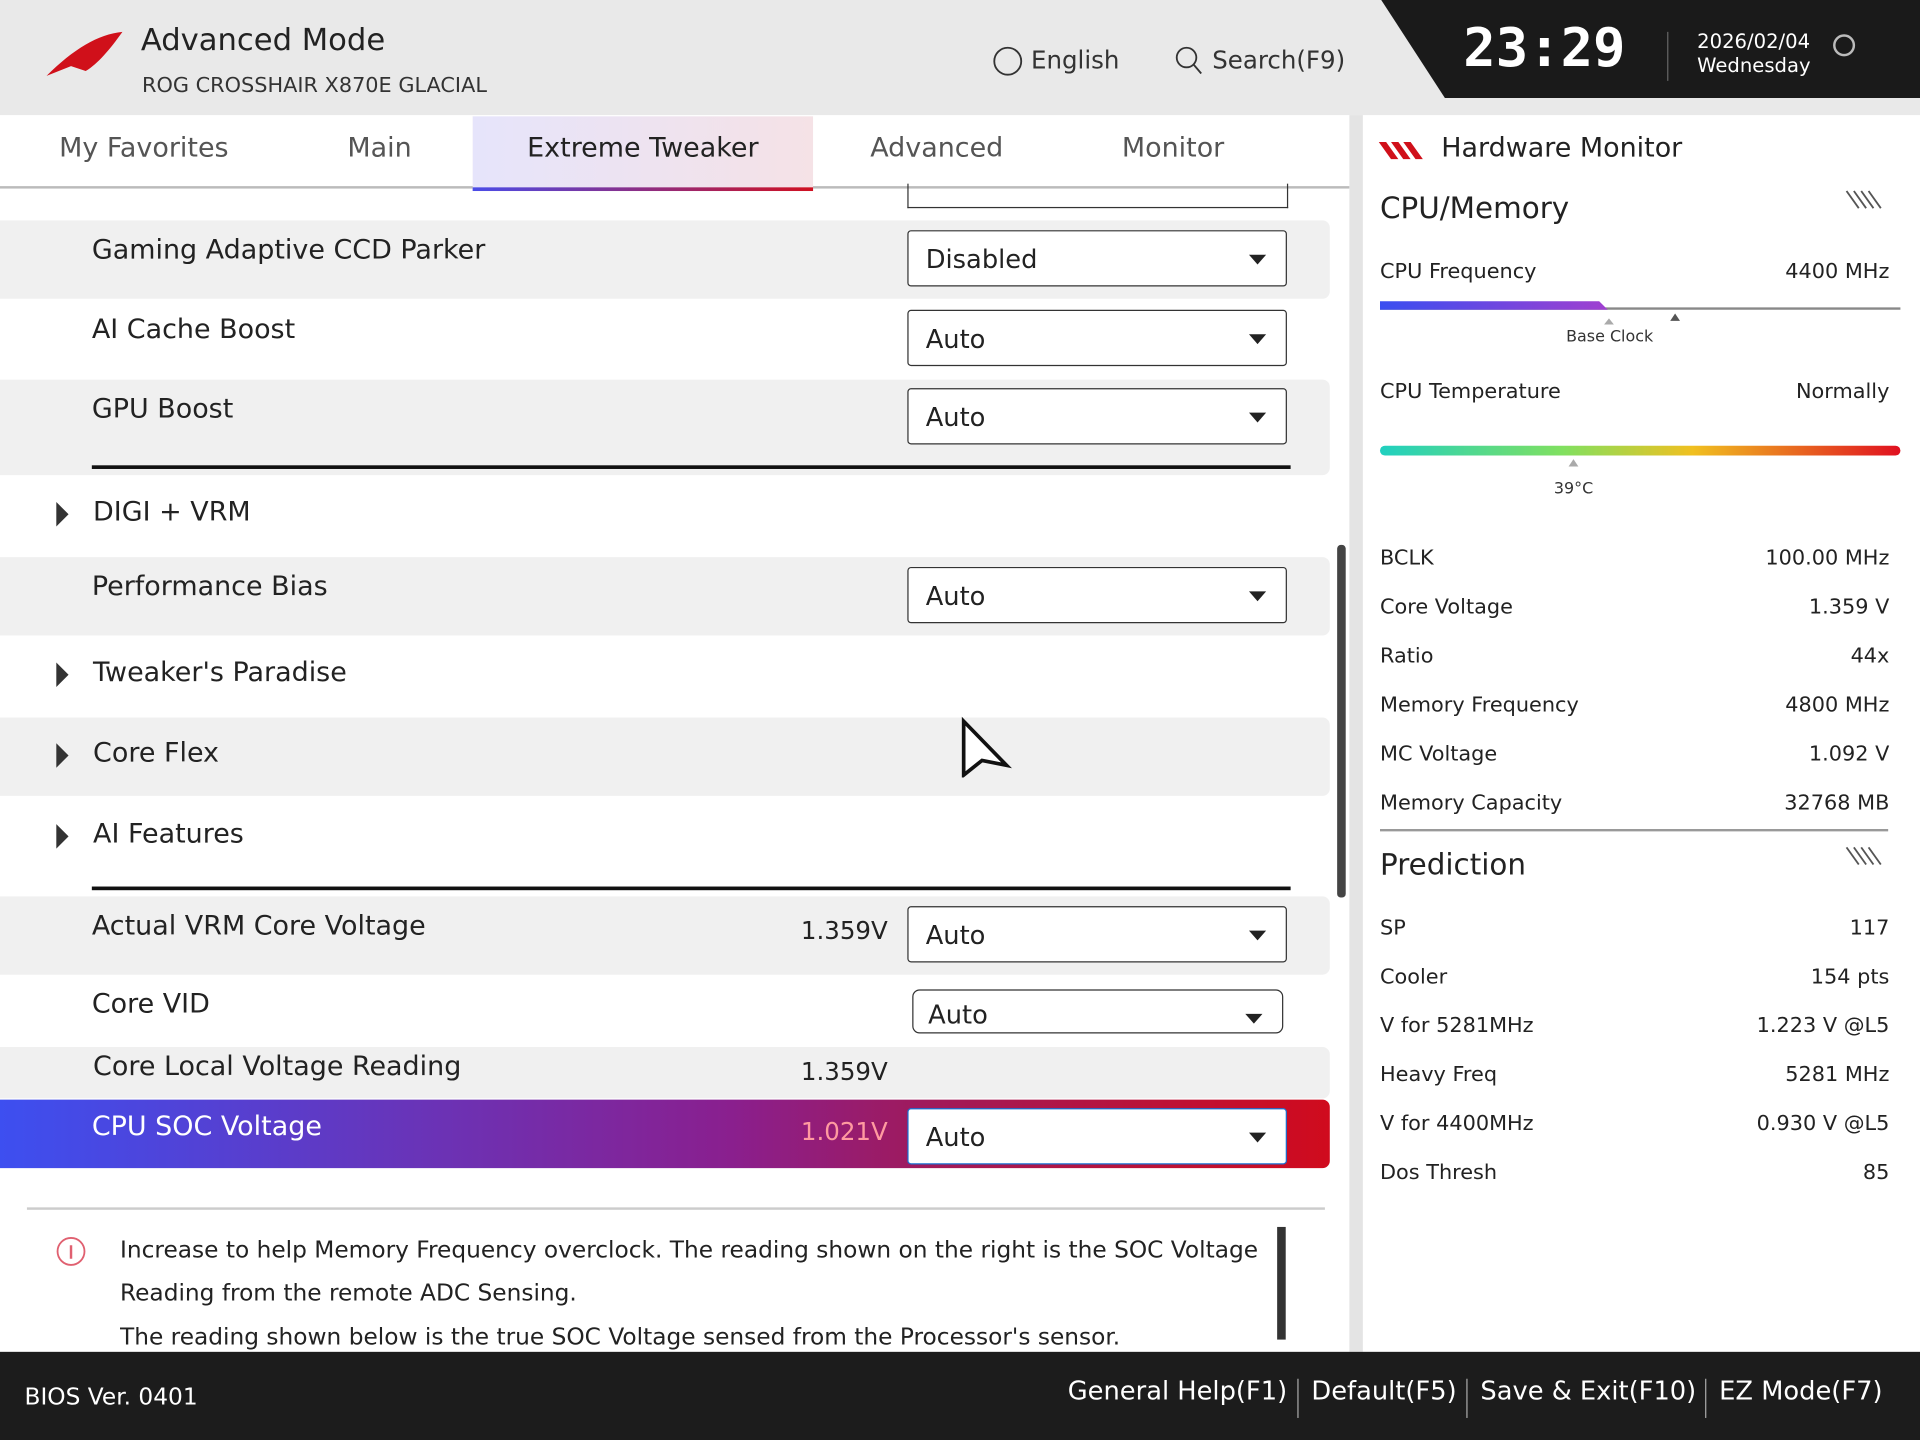 This screenshot has height=1440, width=1920. What do you see at coordinates (1634, 1173) in the screenshot?
I see `prediction-item: Dos Thresh 85` at bounding box center [1634, 1173].